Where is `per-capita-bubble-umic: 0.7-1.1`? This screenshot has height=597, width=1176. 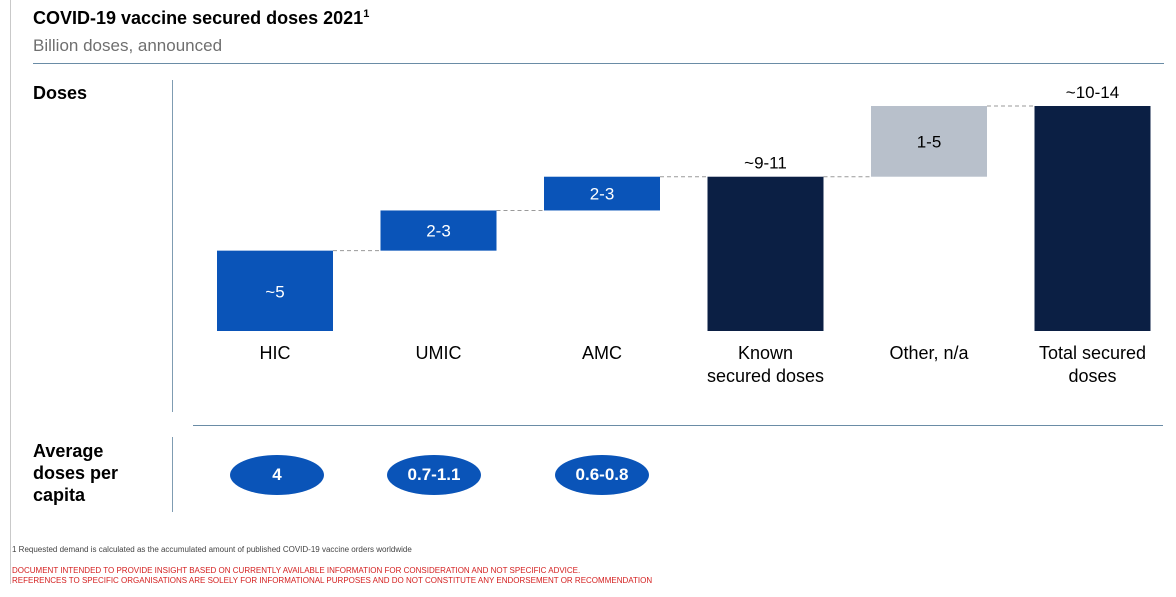 per-capita-bubble-umic: 0.7-1.1 is located at coordinates (434, 475).